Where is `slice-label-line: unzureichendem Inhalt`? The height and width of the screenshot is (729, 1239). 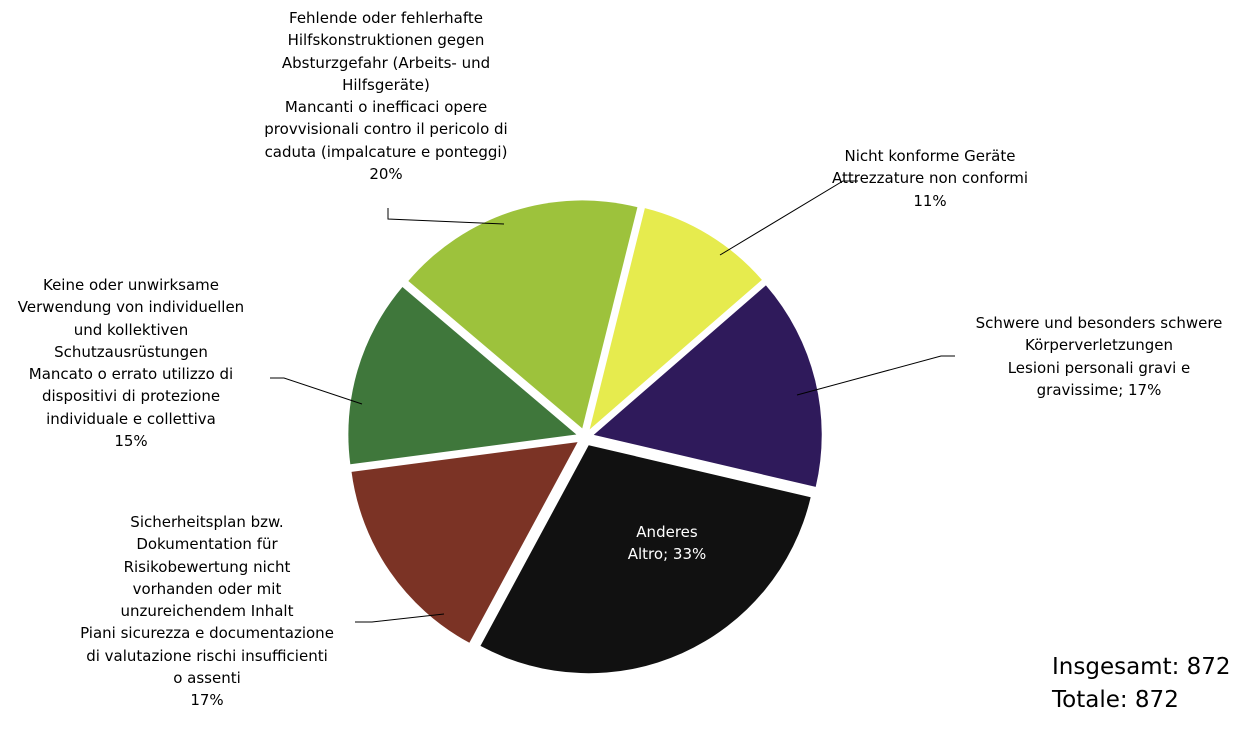
slice-label-line: unzureichendem Inhalt is located at coordinates (207, 611).